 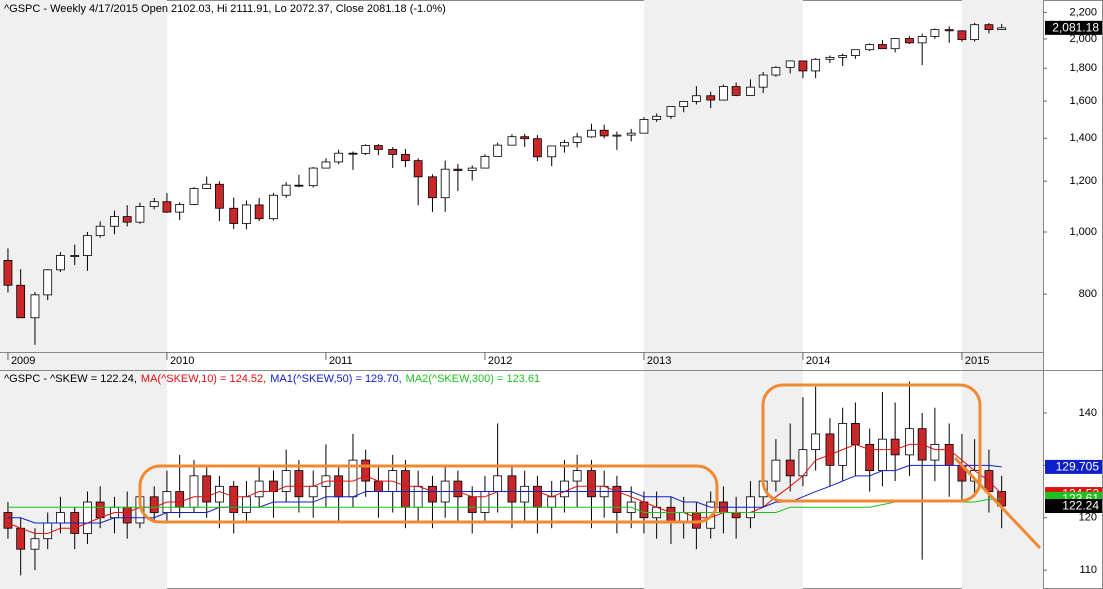 What do you see at coordinates (1083, 12) in the screenshot?
I see `y-tick-label: 2,200` at bounding box center [1083, 12].